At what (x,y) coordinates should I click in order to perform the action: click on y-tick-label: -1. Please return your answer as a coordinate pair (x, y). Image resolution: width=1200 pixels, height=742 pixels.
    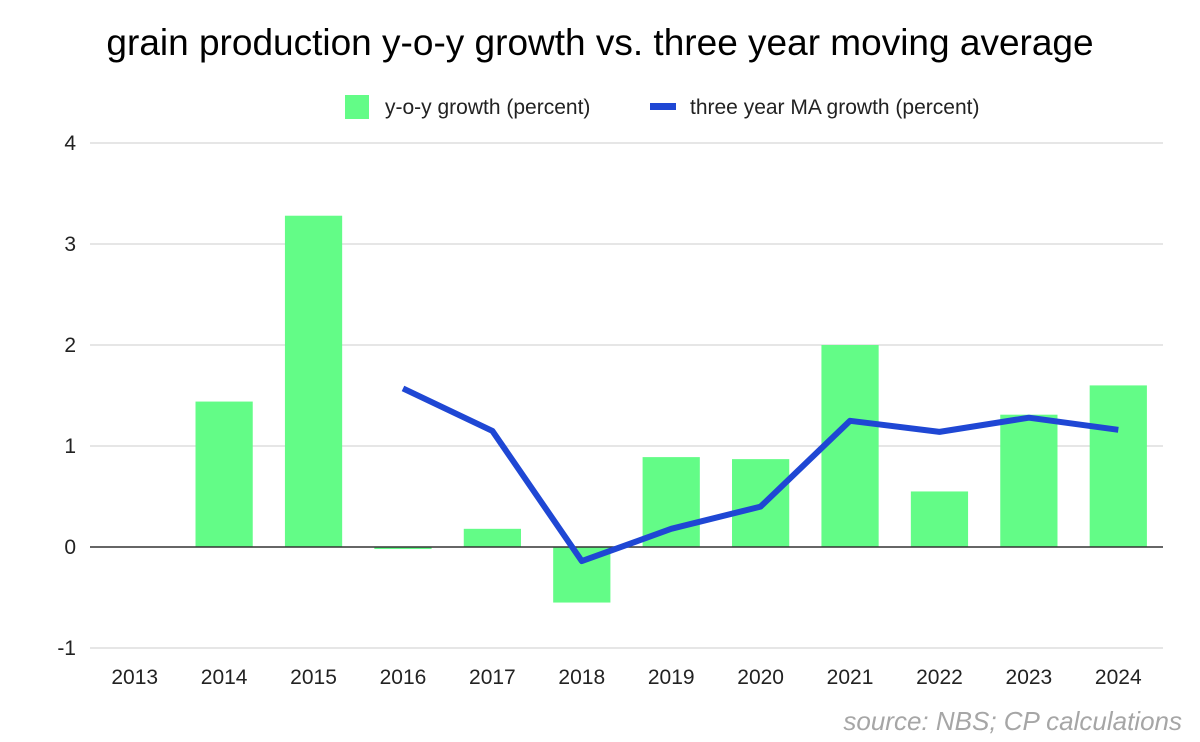
    Looking at the image, I should click on (66, 648).